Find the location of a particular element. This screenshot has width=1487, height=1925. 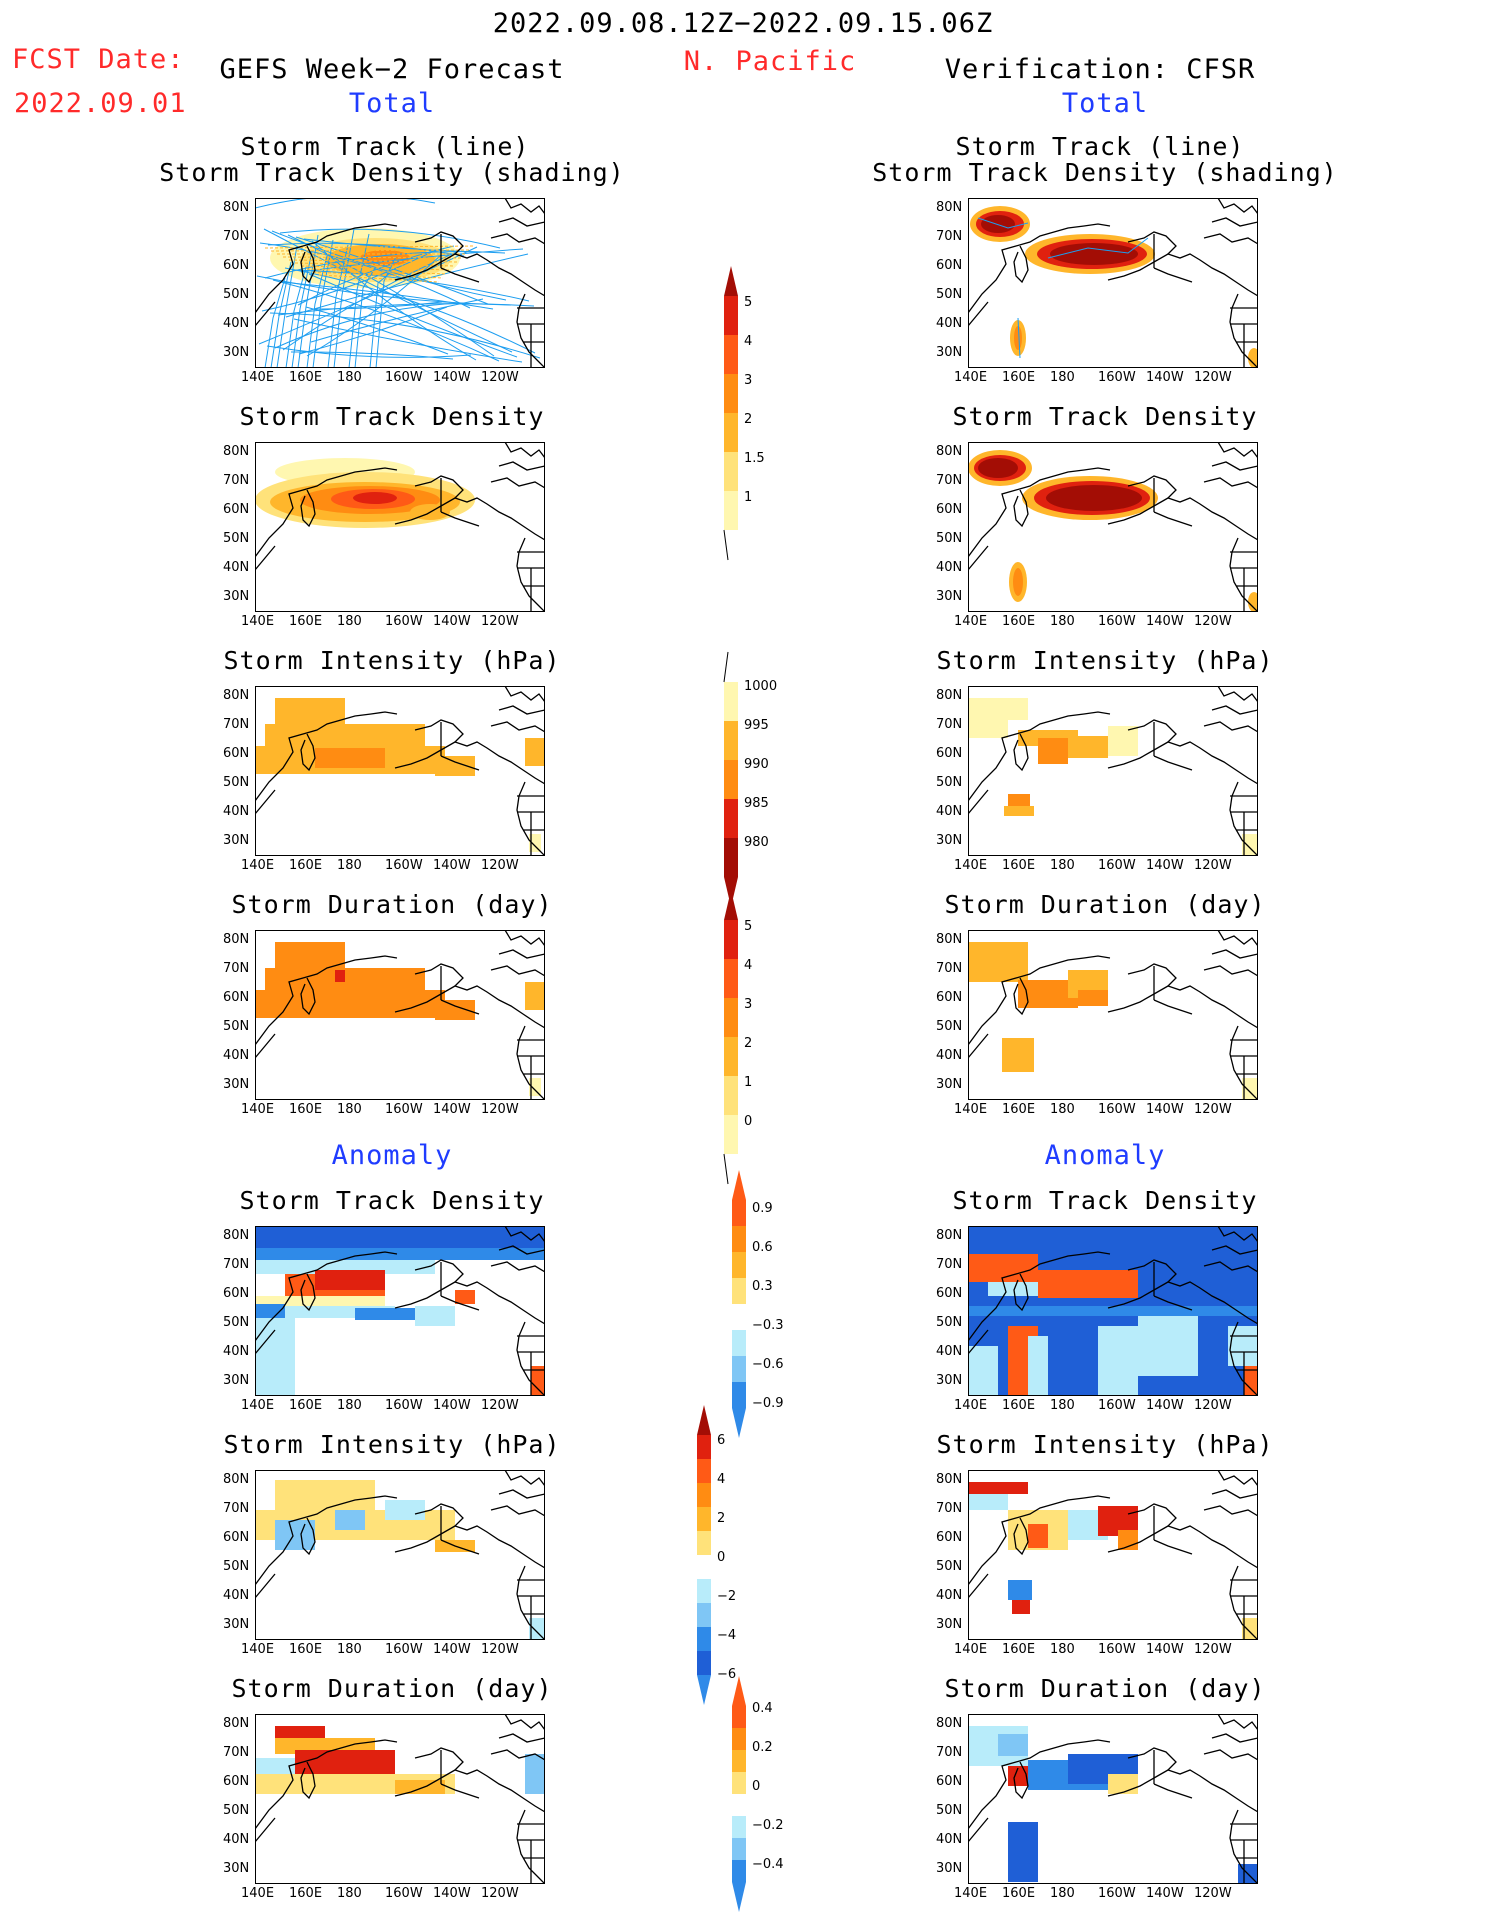

right-anom-intensity-plot is located at coordinates (1113, 1555).